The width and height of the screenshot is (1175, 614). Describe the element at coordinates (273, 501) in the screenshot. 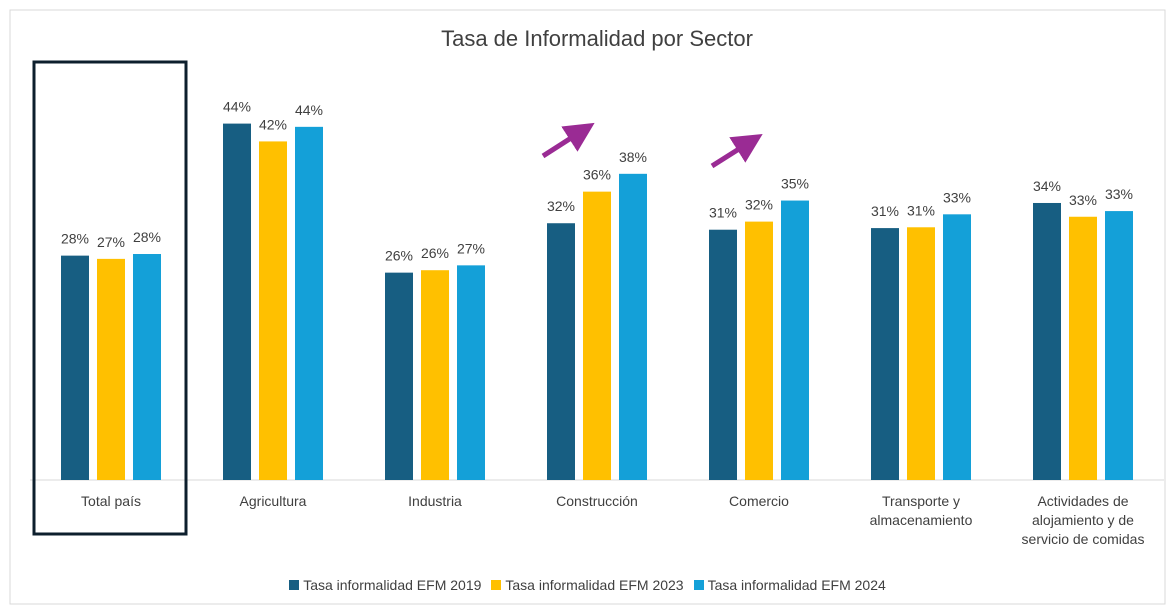

I see `x-tick-label: Agricultura` at that location.